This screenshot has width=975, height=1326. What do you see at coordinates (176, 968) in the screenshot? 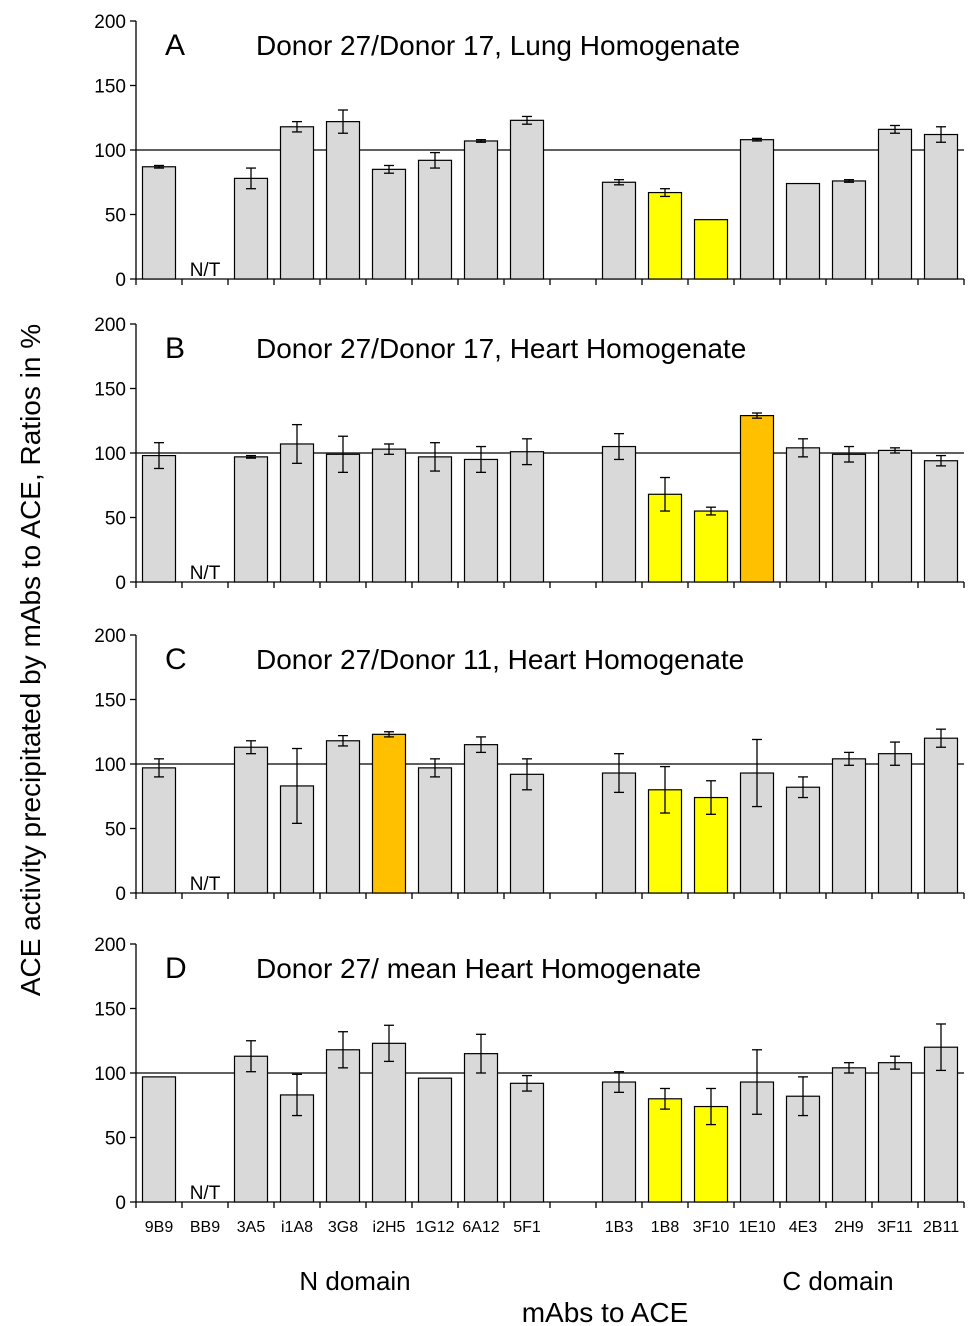
I see `panel-letter: D` at bounding box center [176, 968].